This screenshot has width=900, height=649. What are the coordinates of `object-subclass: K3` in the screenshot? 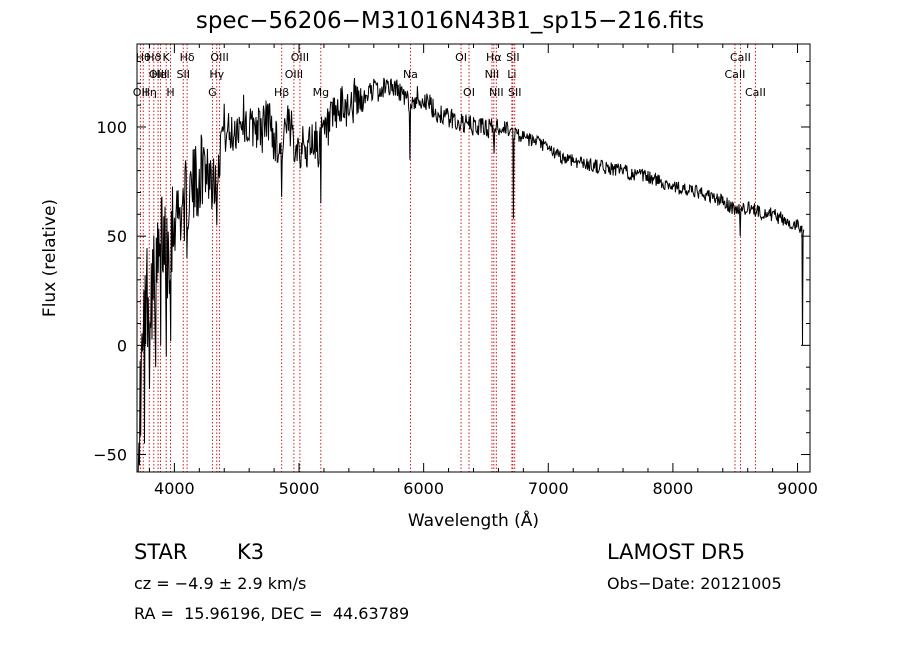 It's located at (251, 552).